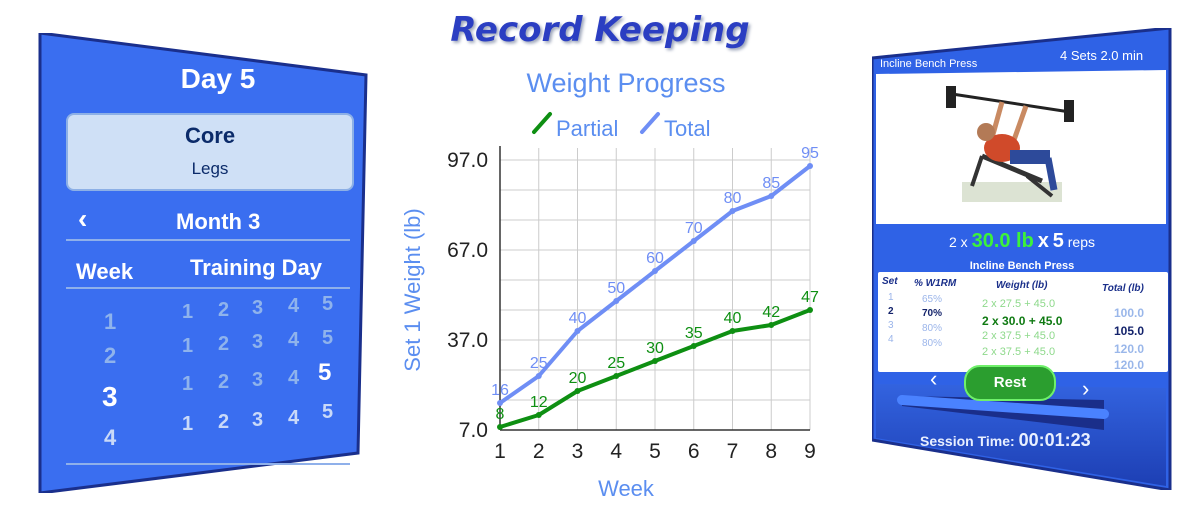  Describe the element at coordinates (110, 355) in the screenshot. I see `week-2: 2` at that location.